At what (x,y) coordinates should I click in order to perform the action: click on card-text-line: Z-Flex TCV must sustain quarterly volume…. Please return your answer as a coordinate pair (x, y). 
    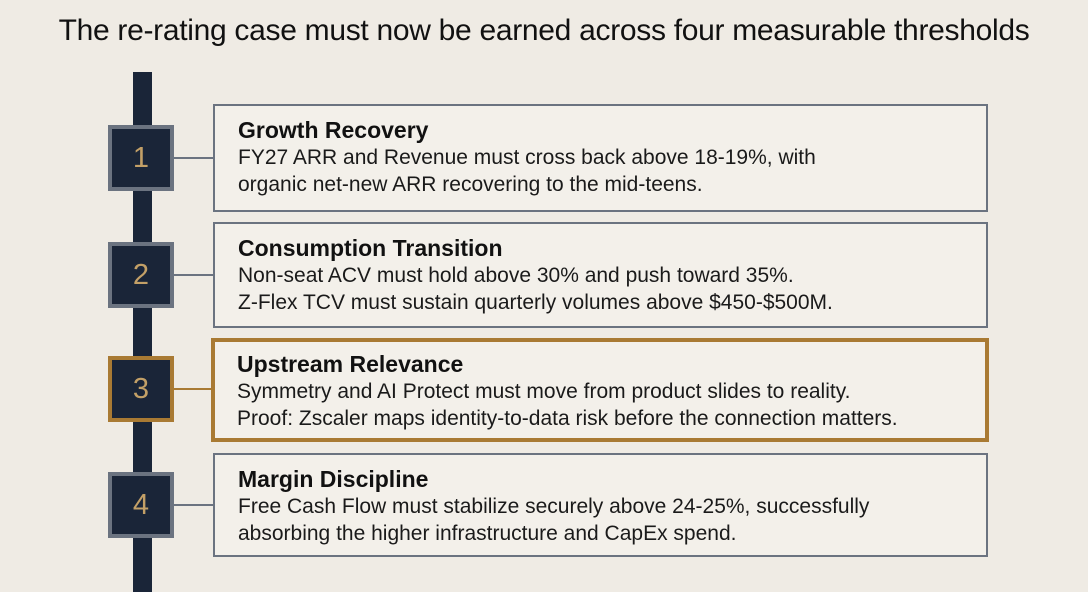
    Looking at the image, I should click on (535, 302).